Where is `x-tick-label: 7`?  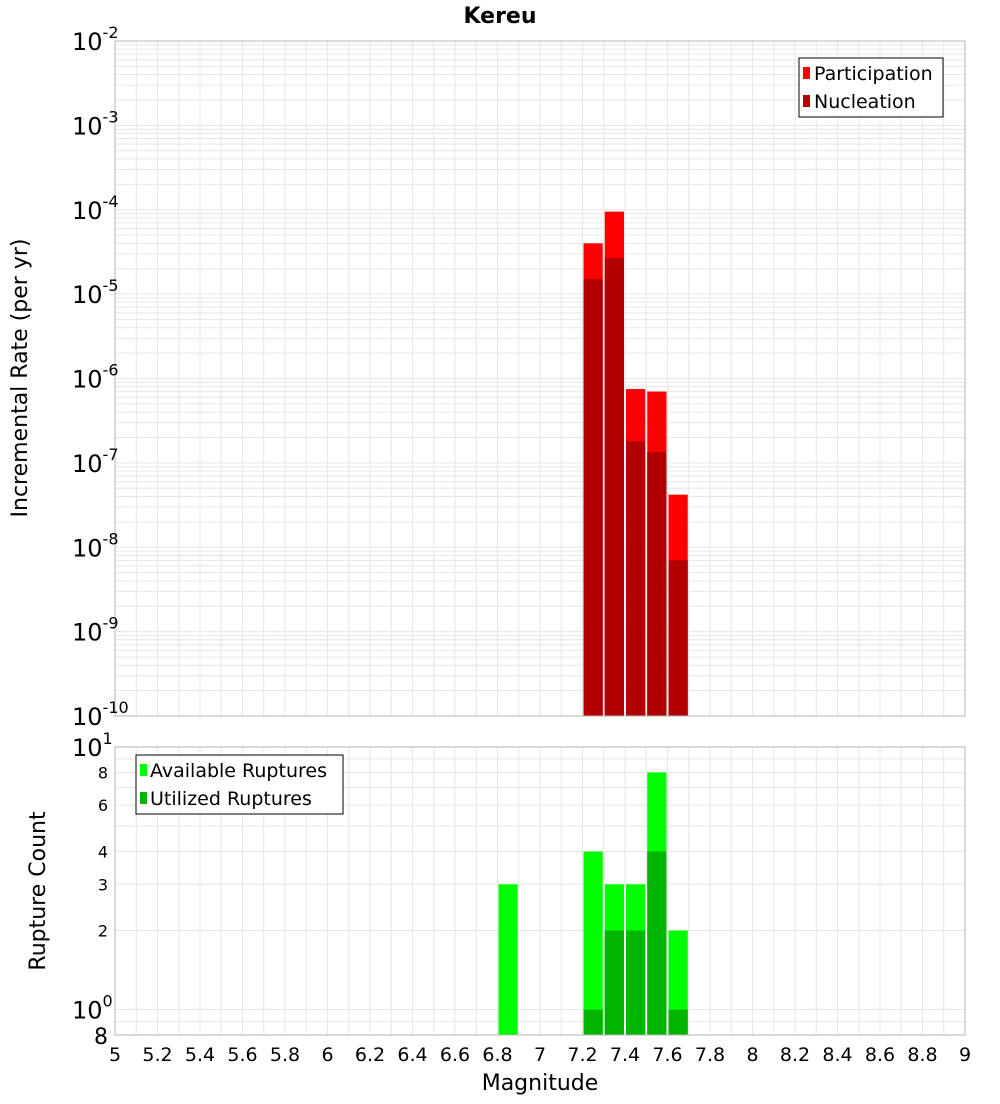
x-tick-label: 7 is located at coordinates (540, 1055).